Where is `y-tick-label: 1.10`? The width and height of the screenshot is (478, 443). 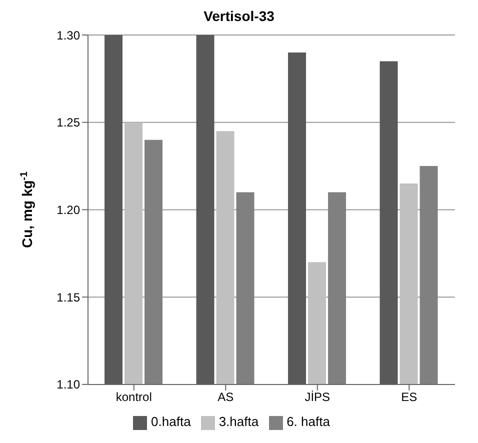
y-tick-label: 1.10 is located at coordinates (68, 385).